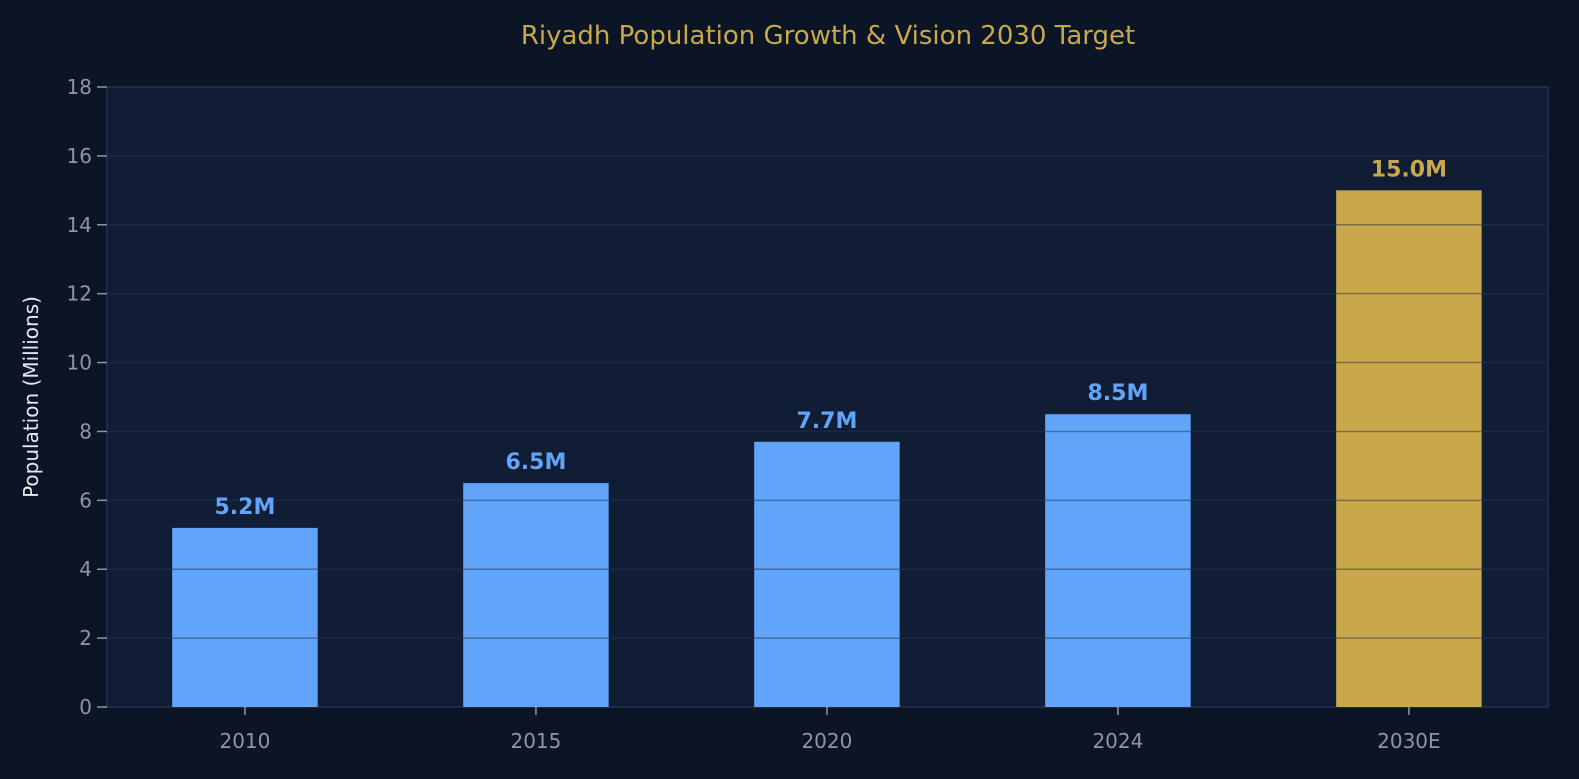  Describe the element at coordinates (535, 462) in the screenshot. I see `data-label: 6.5M` at that location.